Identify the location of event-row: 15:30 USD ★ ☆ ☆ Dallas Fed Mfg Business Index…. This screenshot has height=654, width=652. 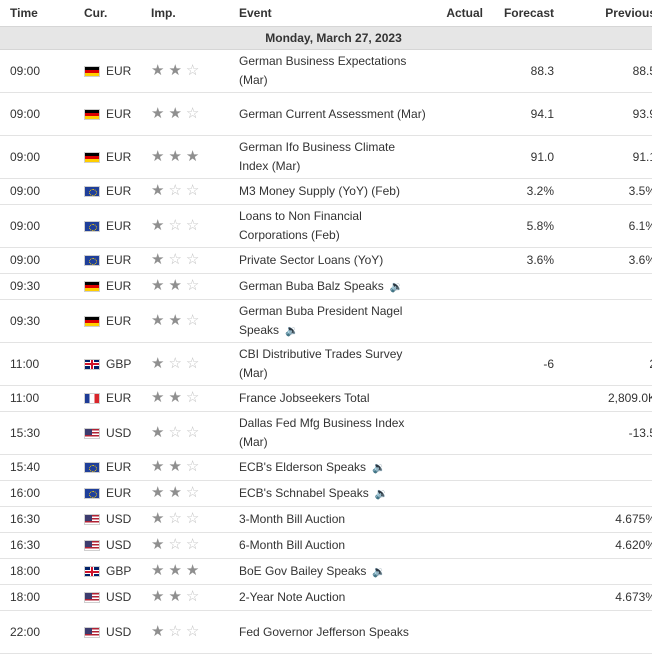
(326, 433).